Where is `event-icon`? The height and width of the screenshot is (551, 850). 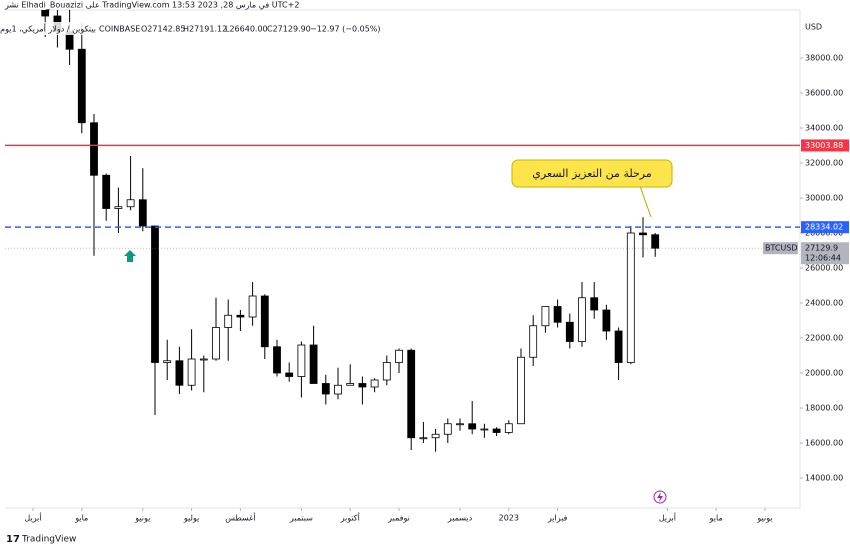 event-icon is located at coordinates (660, 497).